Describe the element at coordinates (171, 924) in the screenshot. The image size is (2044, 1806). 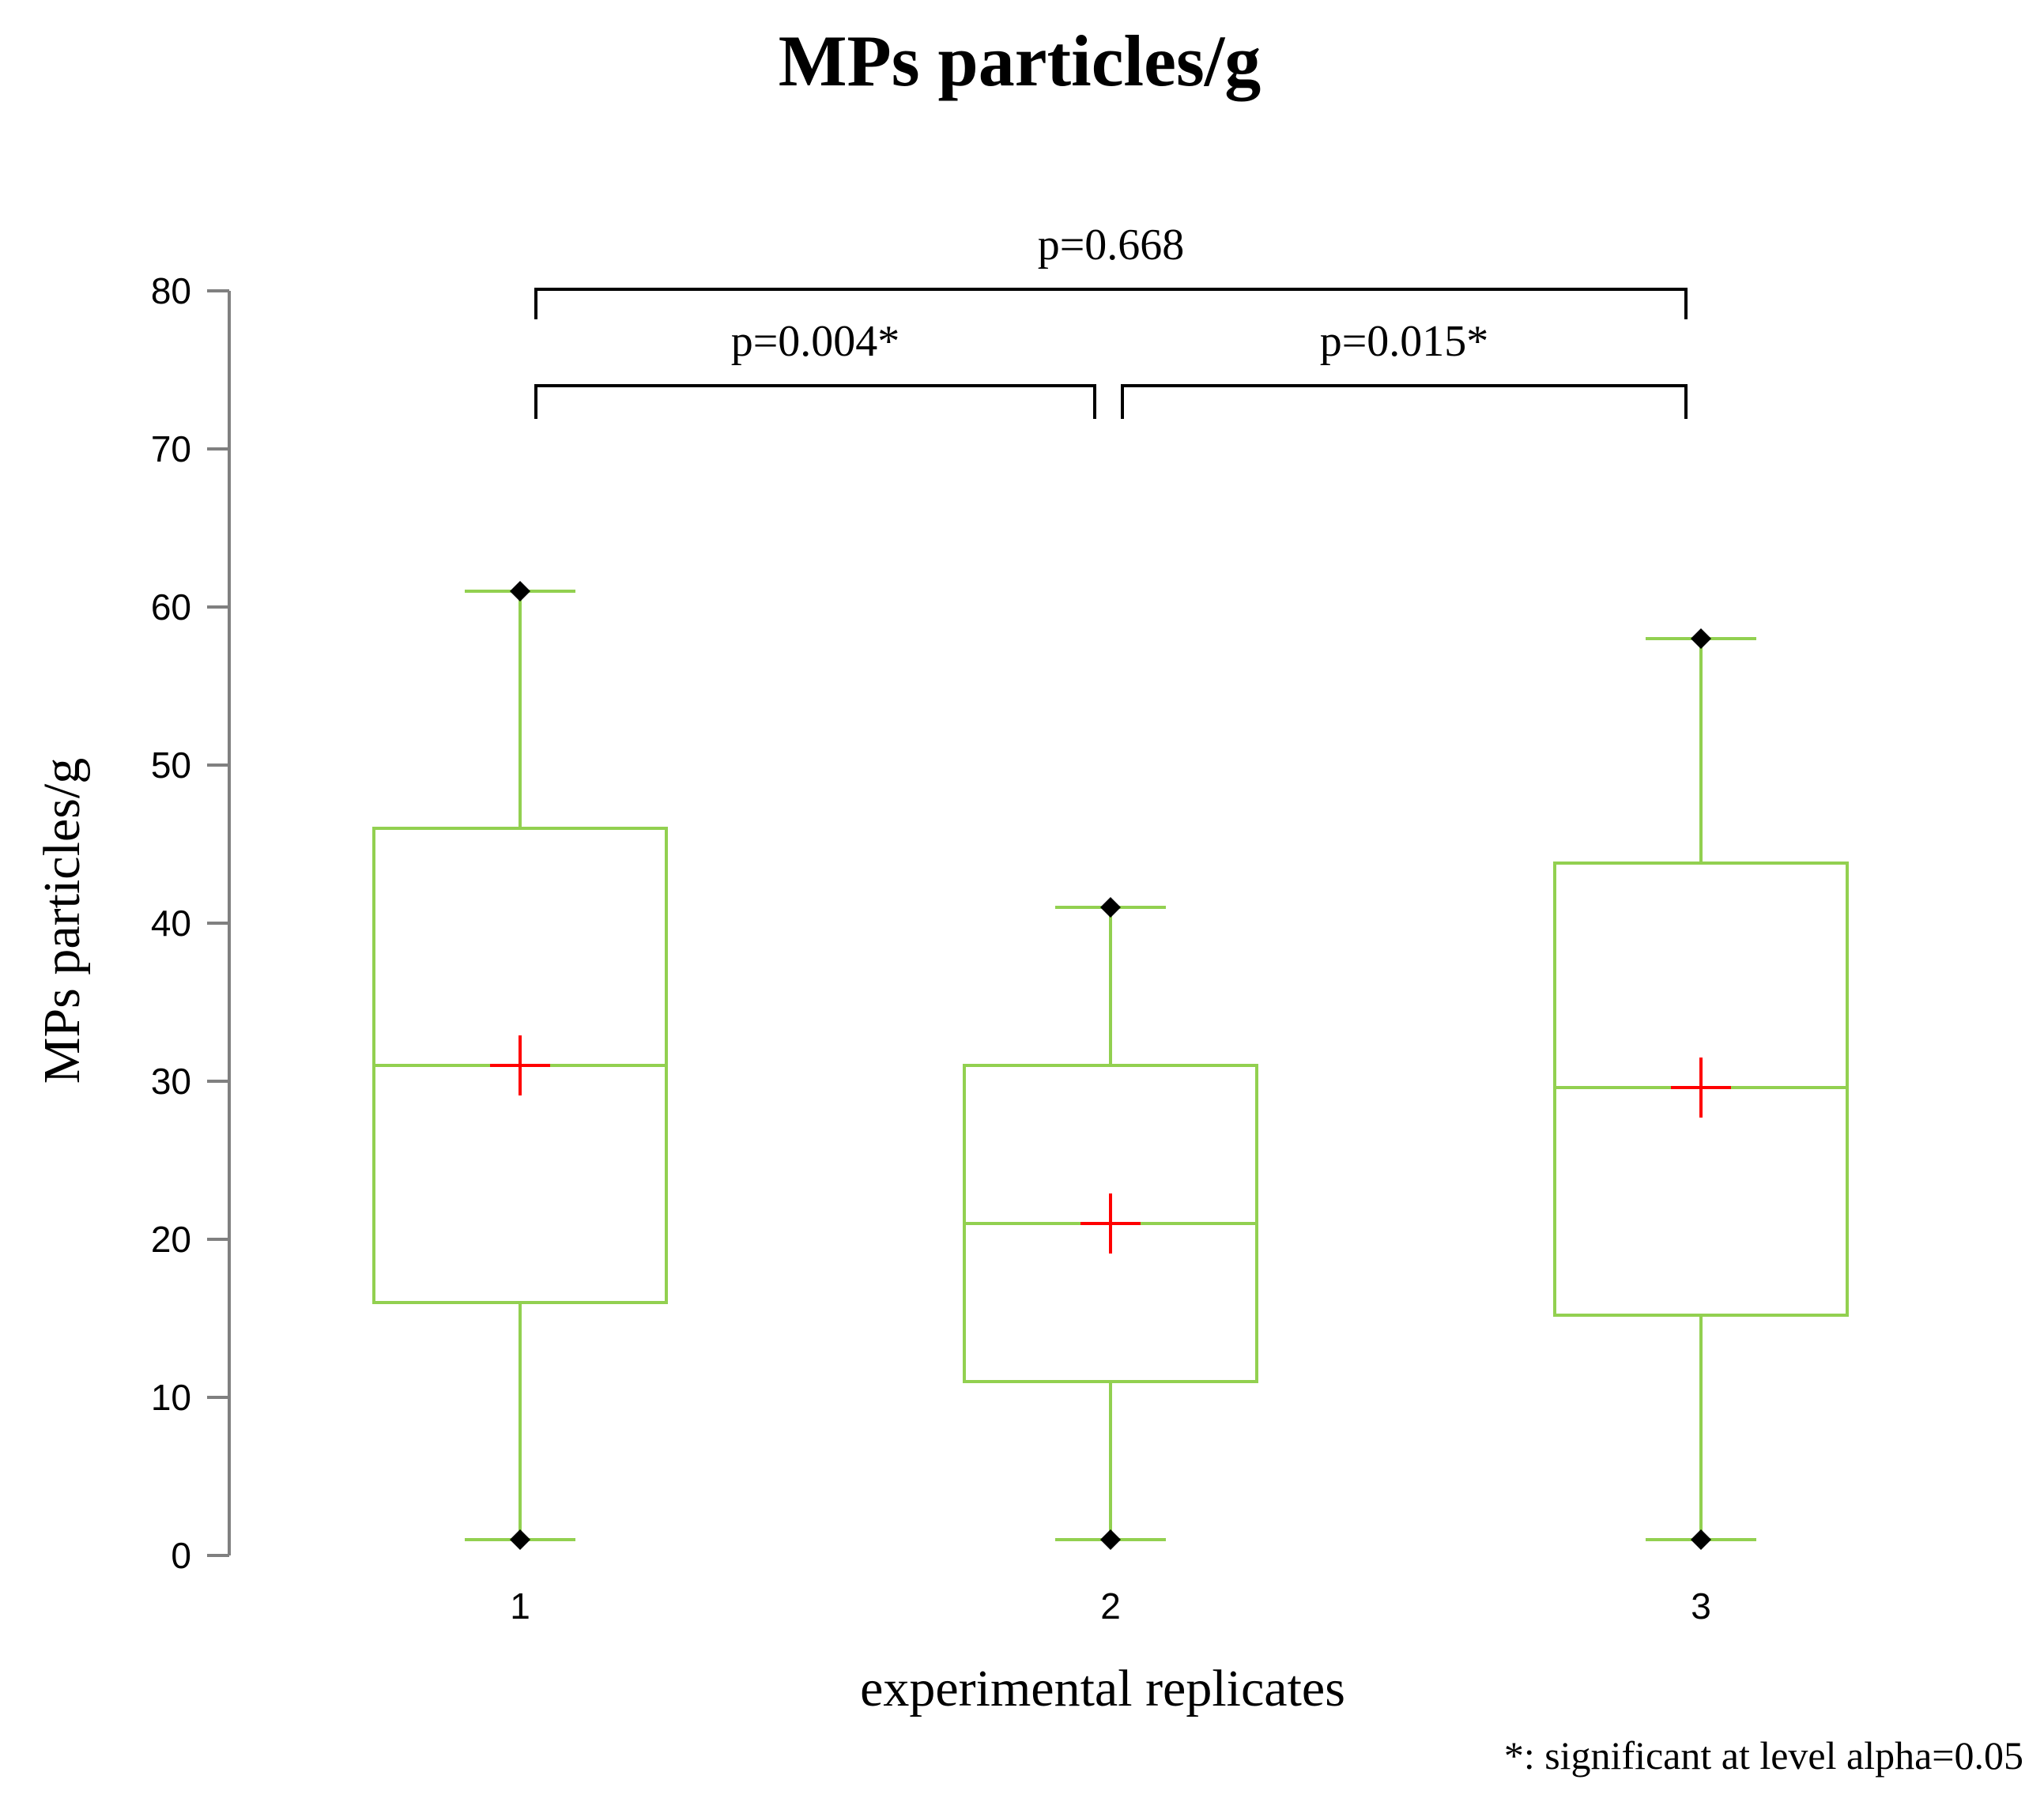
I see `y-tick-label: 40` at that location.